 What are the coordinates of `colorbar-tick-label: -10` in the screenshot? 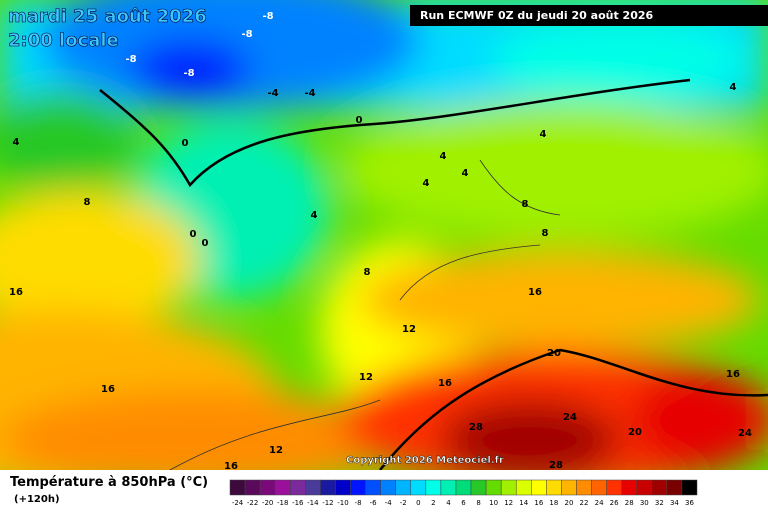 It's located at (342, 503).